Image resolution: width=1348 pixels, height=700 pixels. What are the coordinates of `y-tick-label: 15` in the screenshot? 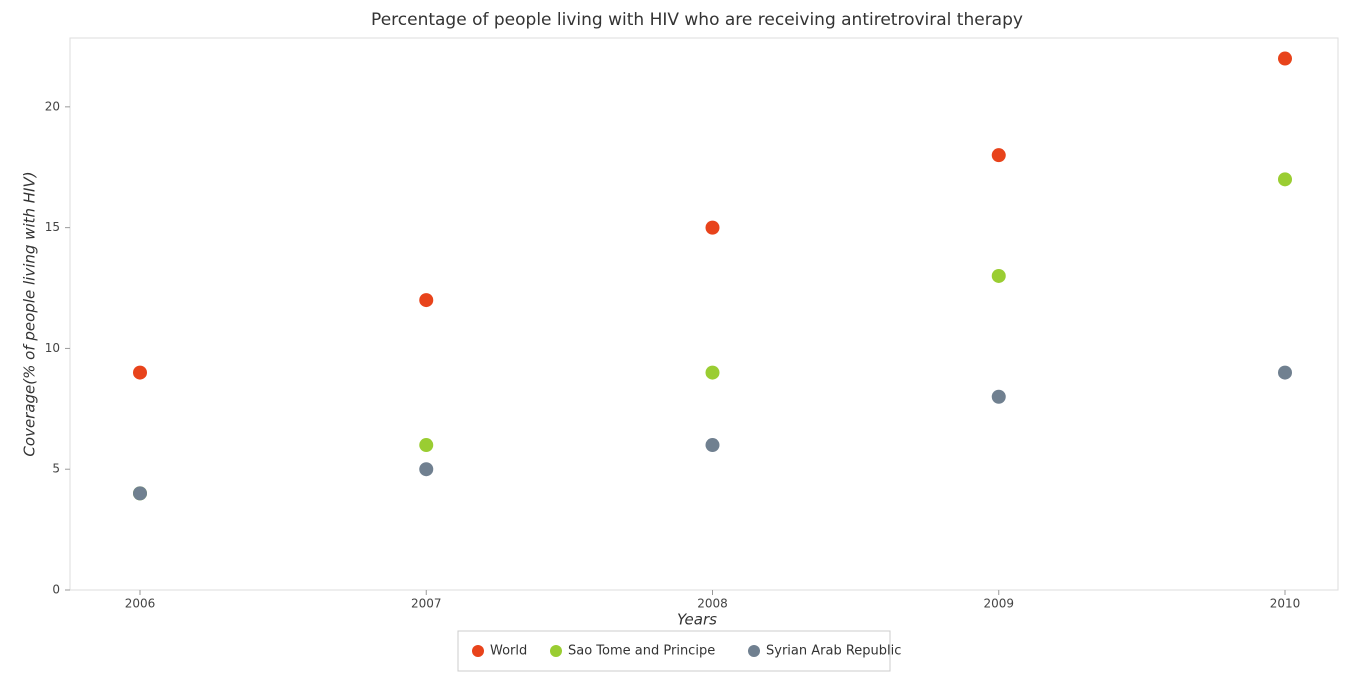 It's located at (52, 227).